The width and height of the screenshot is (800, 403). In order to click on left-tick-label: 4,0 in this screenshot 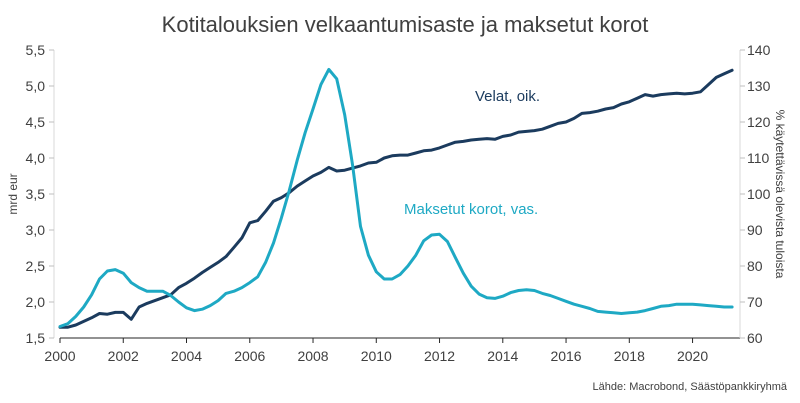, I will do `click(36, 158)`.